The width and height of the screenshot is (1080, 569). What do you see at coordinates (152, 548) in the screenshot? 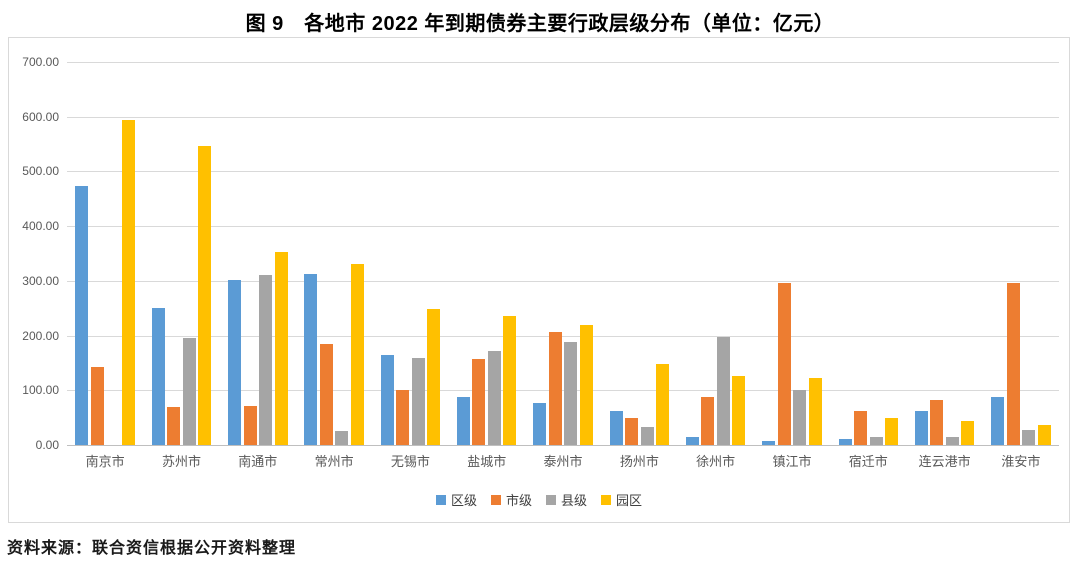
I see `source-note: 资料来源：联合资信根据公开资料整理` at bounding box center [152, 548].